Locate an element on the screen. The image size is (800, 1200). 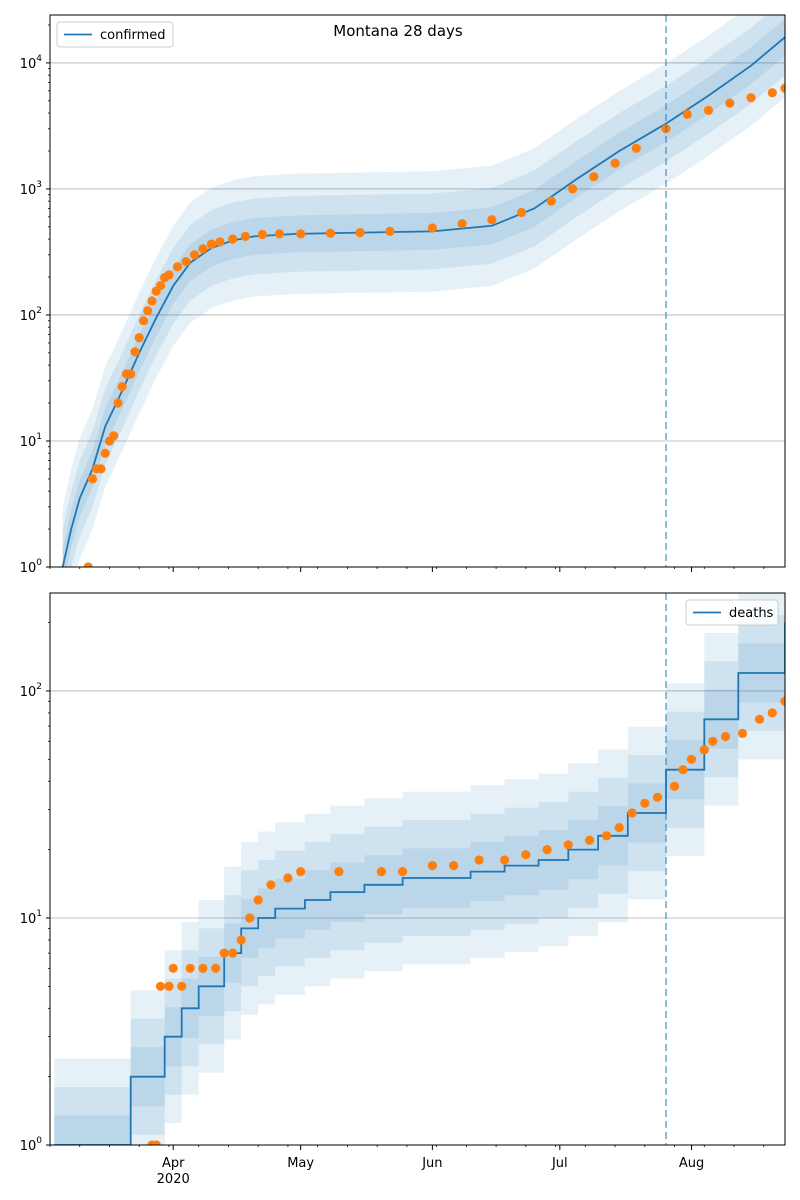
x-tick-year-label: 2020 is located at coordinates (173, 1179).